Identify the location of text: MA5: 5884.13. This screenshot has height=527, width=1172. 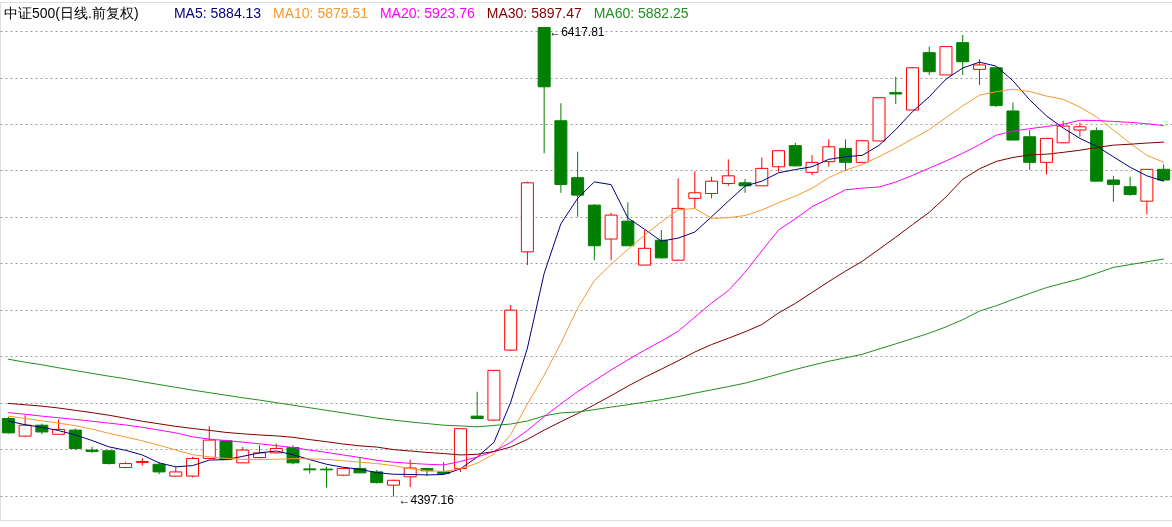
(217, 13).